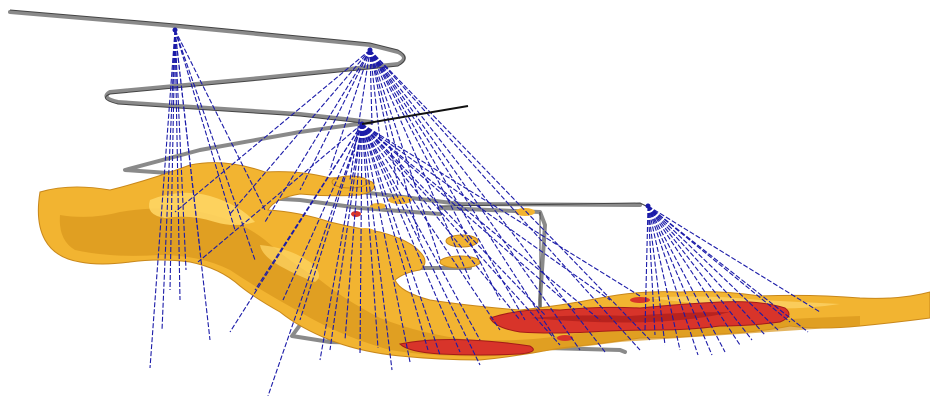  I want to click on orebody-highlight, so click(202, 208).